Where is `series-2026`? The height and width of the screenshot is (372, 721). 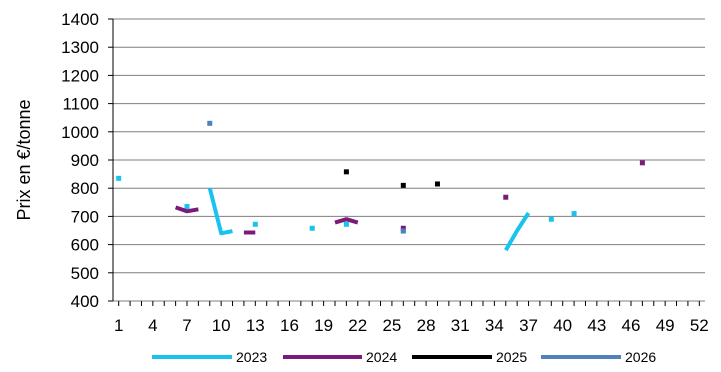 series-2026 is located at coordinates (306, 177).